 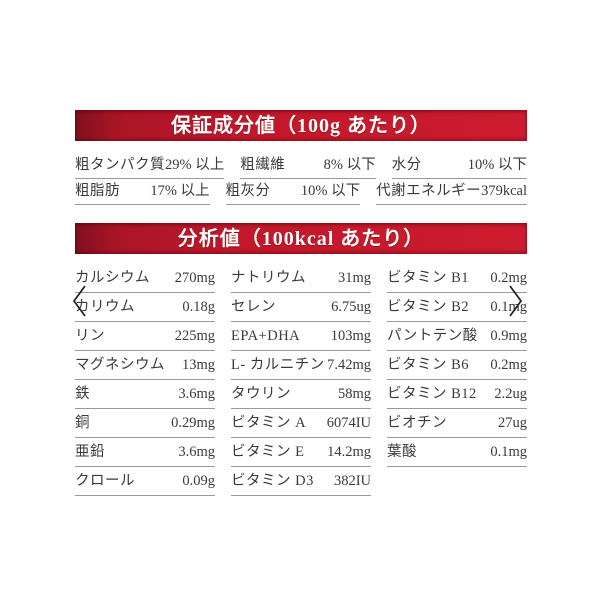 I want to click on nutrient-label: カリウム, so click(x=105, y=307).